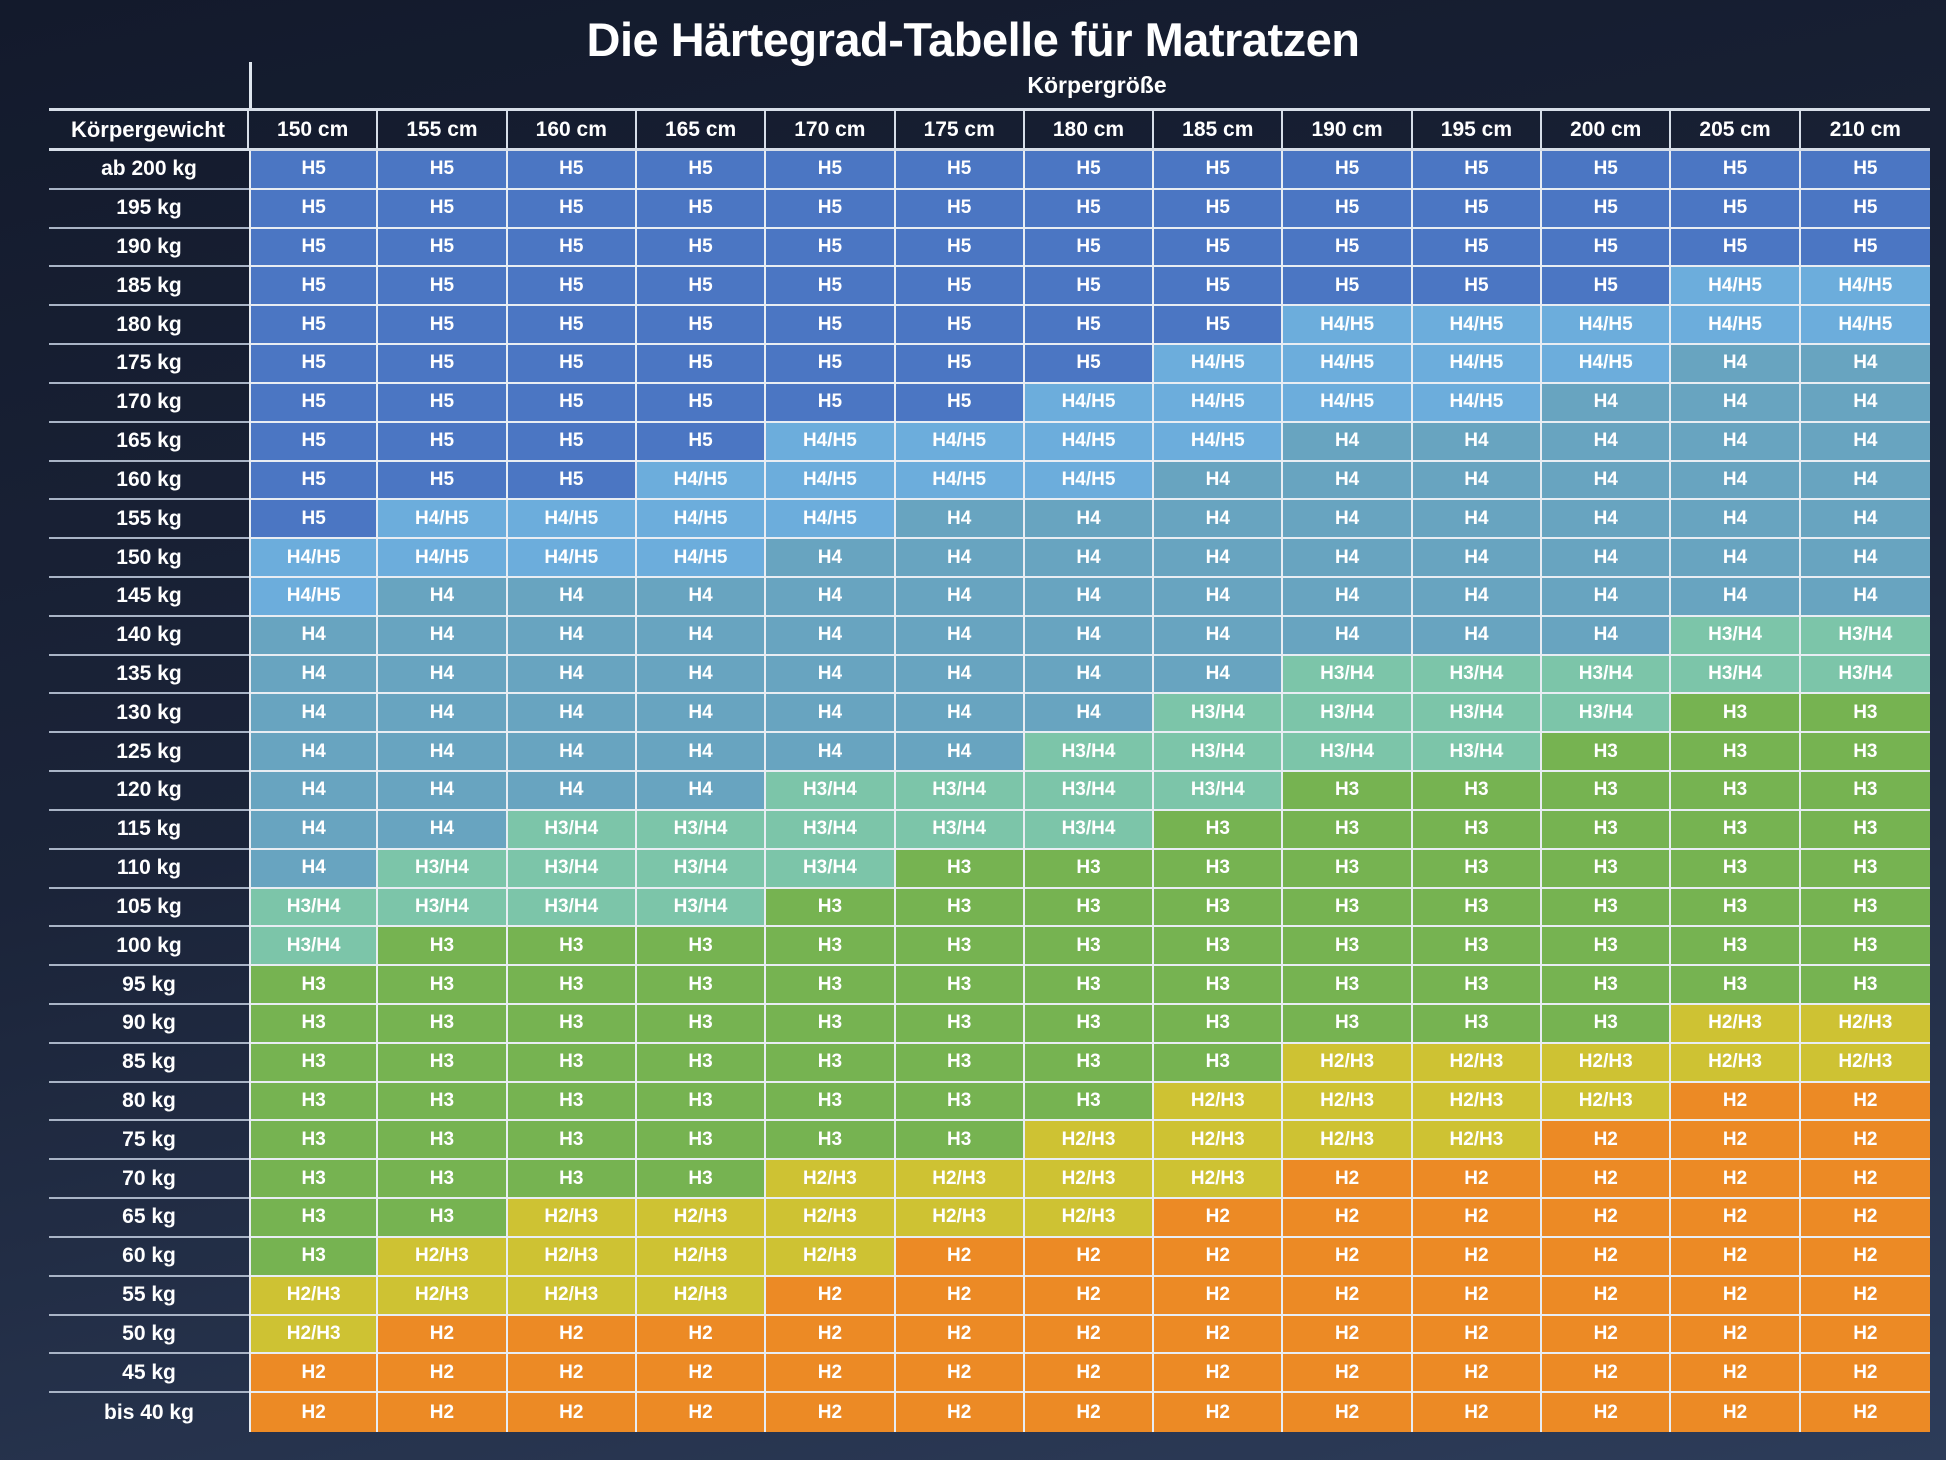 The image size is (1946, 1460). What do you see at coordinates (149, 248) in the screenshot?
I see `row-label: 190 kg` at bounding box center [149, 248].